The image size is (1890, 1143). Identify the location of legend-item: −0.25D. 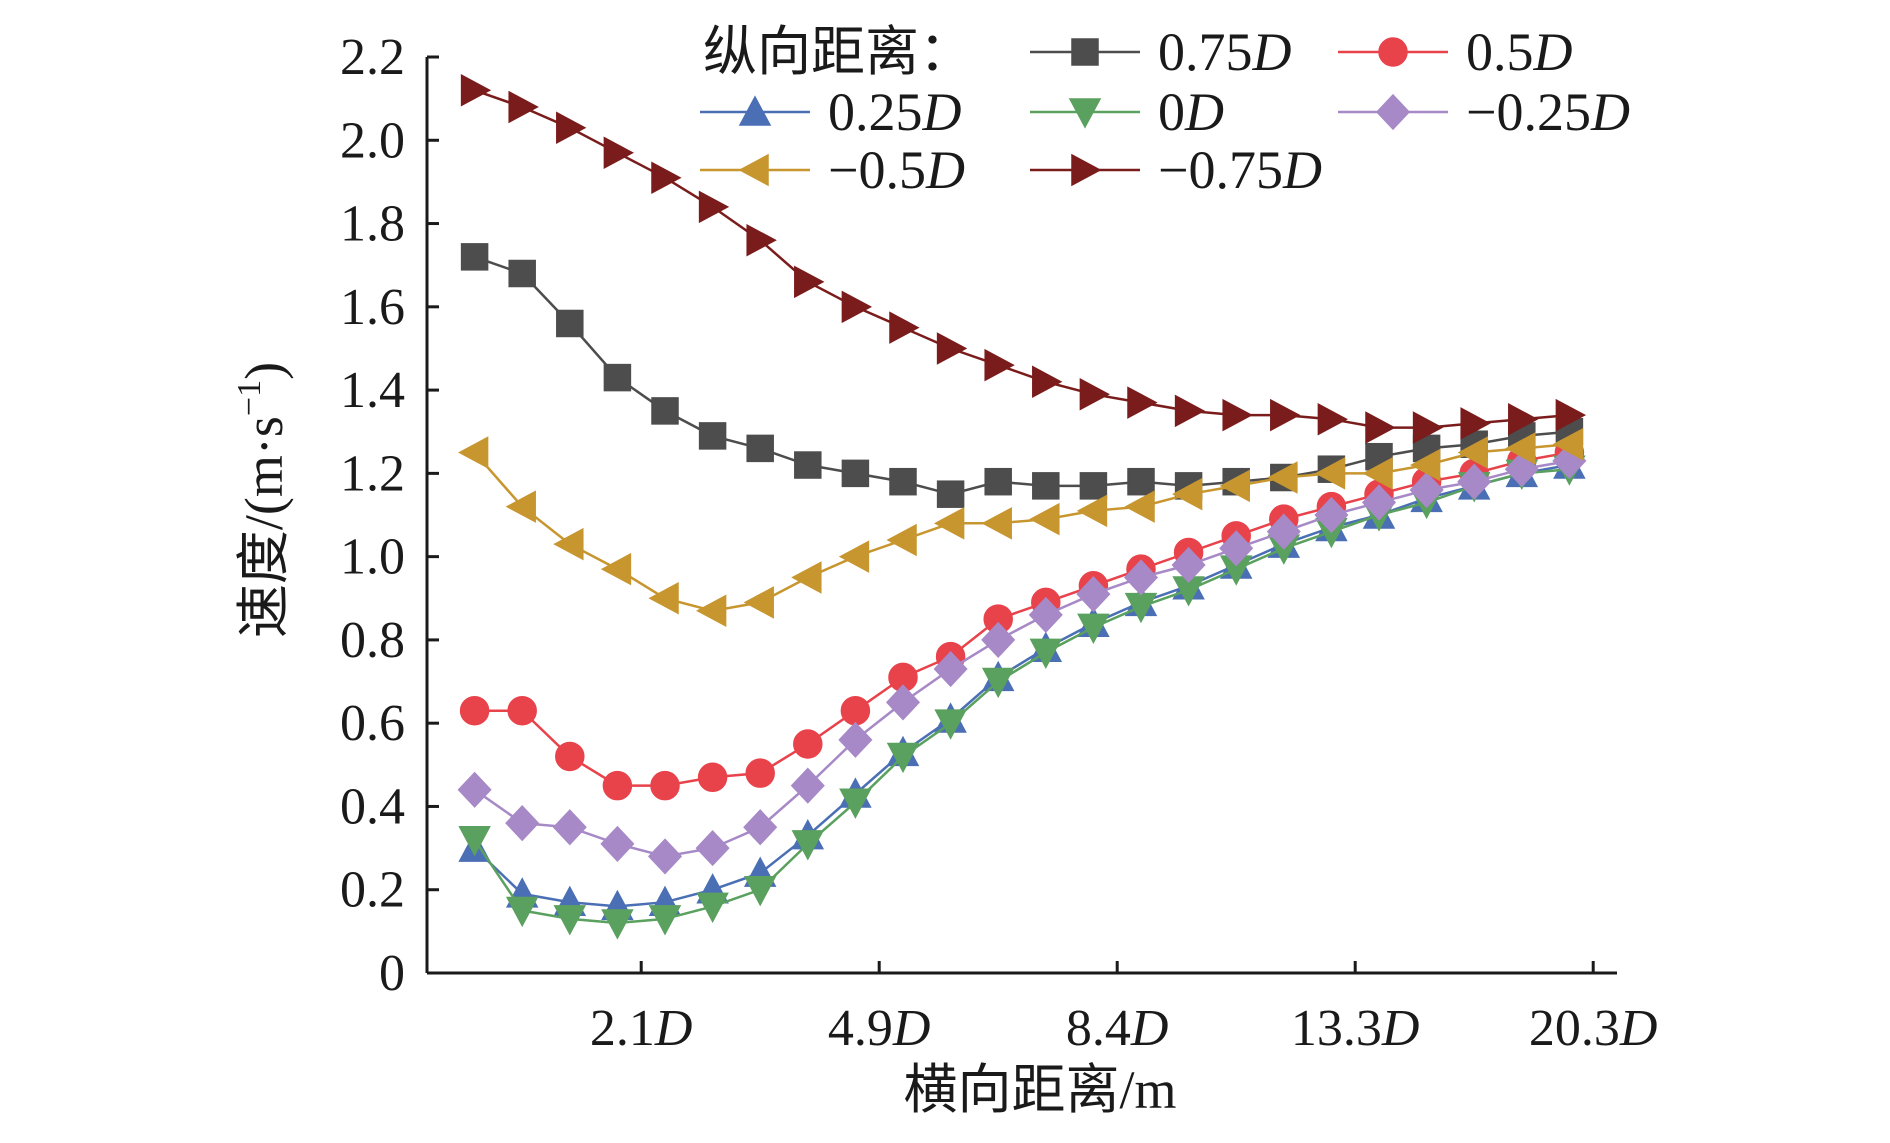
(1484, 112).